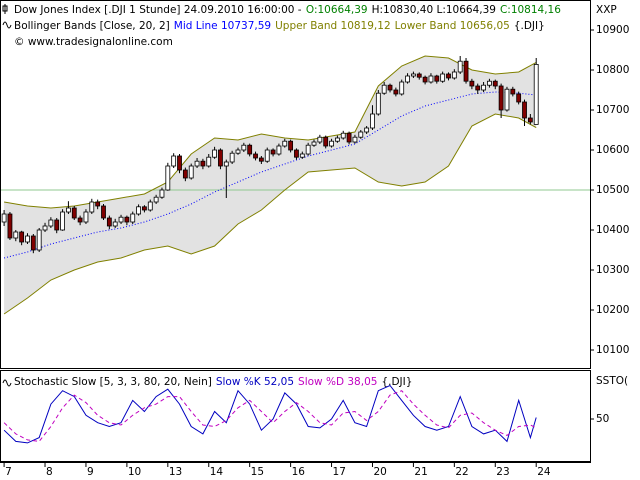  What do you see at coordinates (612, 190) in the screenshot?
I see `y-tick-label: 10500` at bounding box center [612, 190].